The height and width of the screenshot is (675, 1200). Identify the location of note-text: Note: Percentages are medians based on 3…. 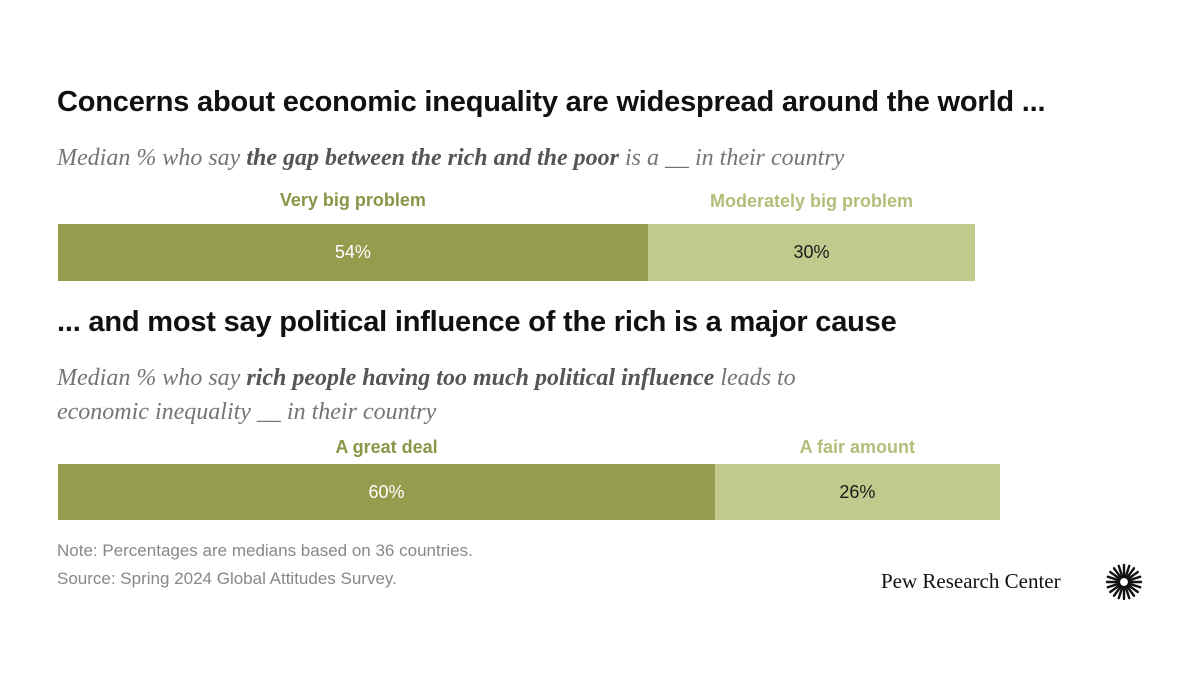
(265, 550).